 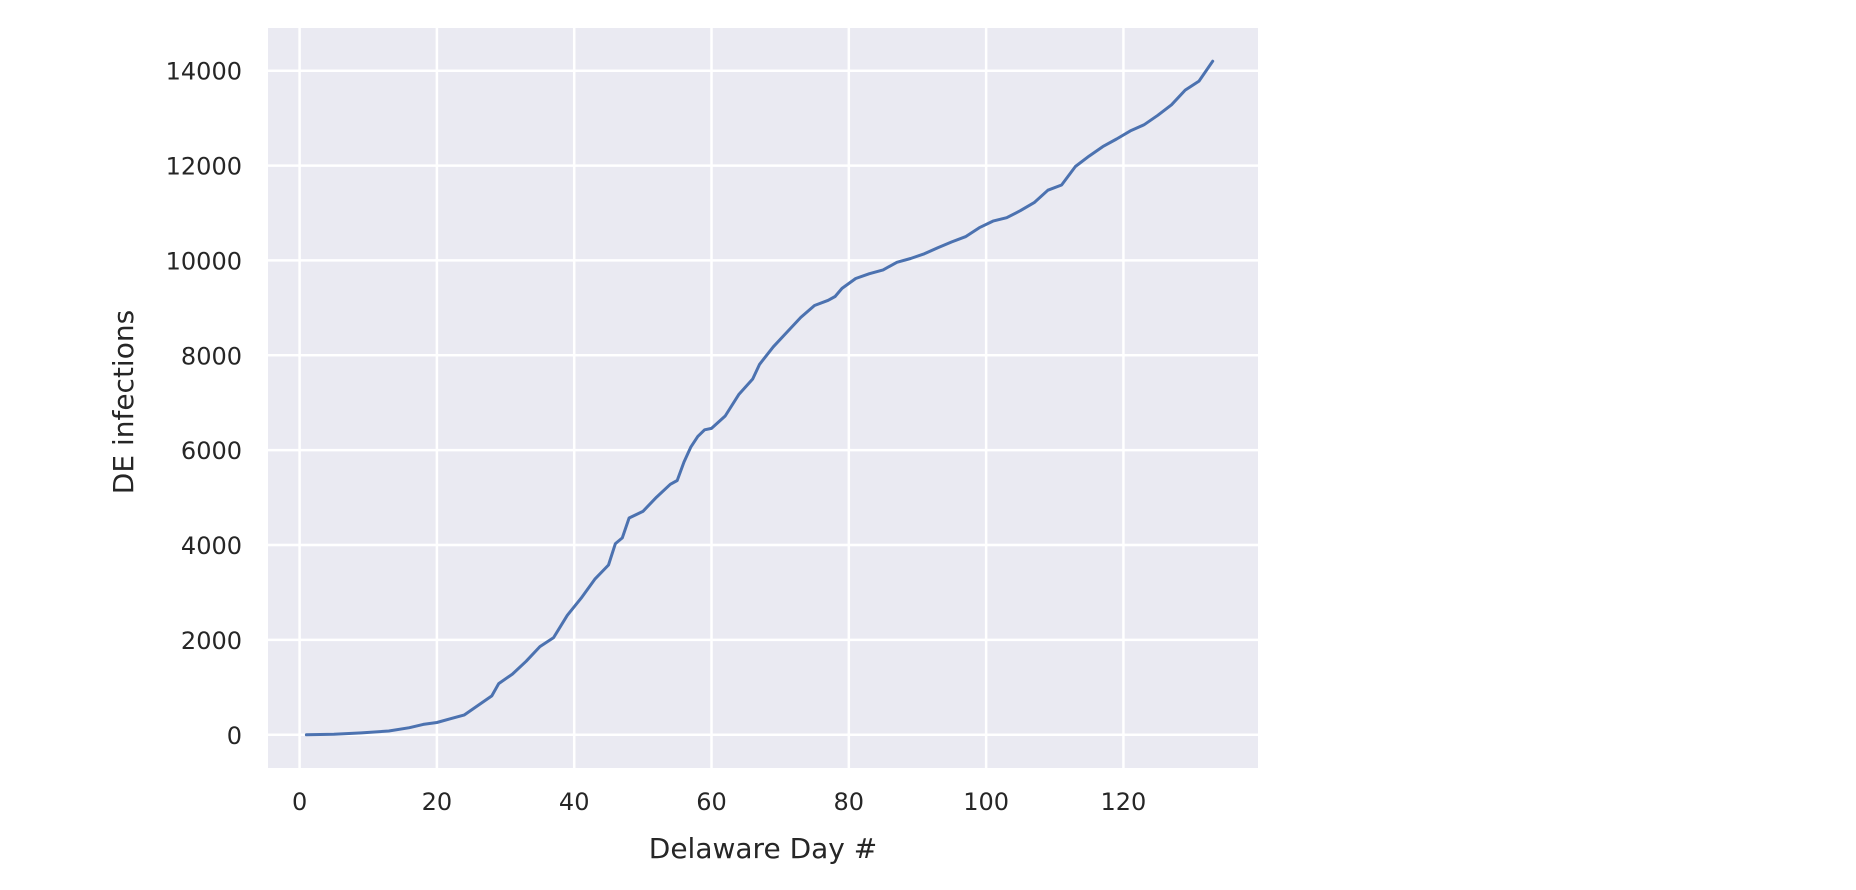 What do you see at coordinates (763, 848) in the screenshot?
I see `x-axis-label: Delaware Day #` at bounding box center [763, 848].